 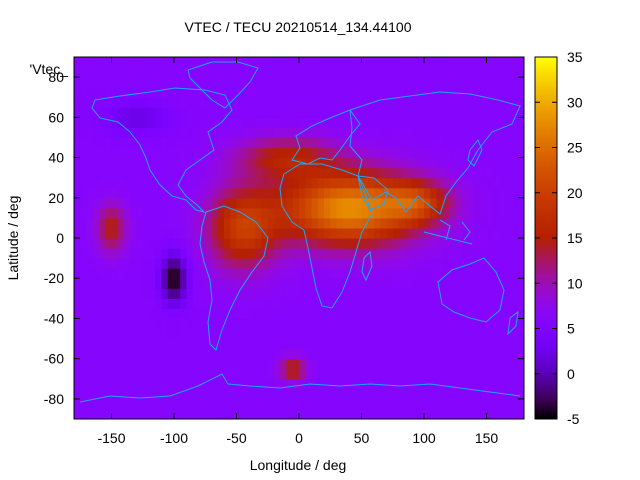 What do you see at coordinates (367, 266) in the screenshot?
I see `coastline-madagascar` at bounding box center [367, 266].